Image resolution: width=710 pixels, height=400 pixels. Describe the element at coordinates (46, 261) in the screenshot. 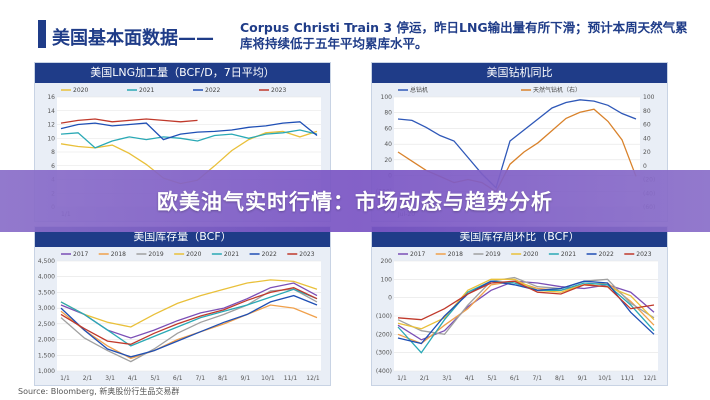

I see `y-tick-label: 4,500` at that location.